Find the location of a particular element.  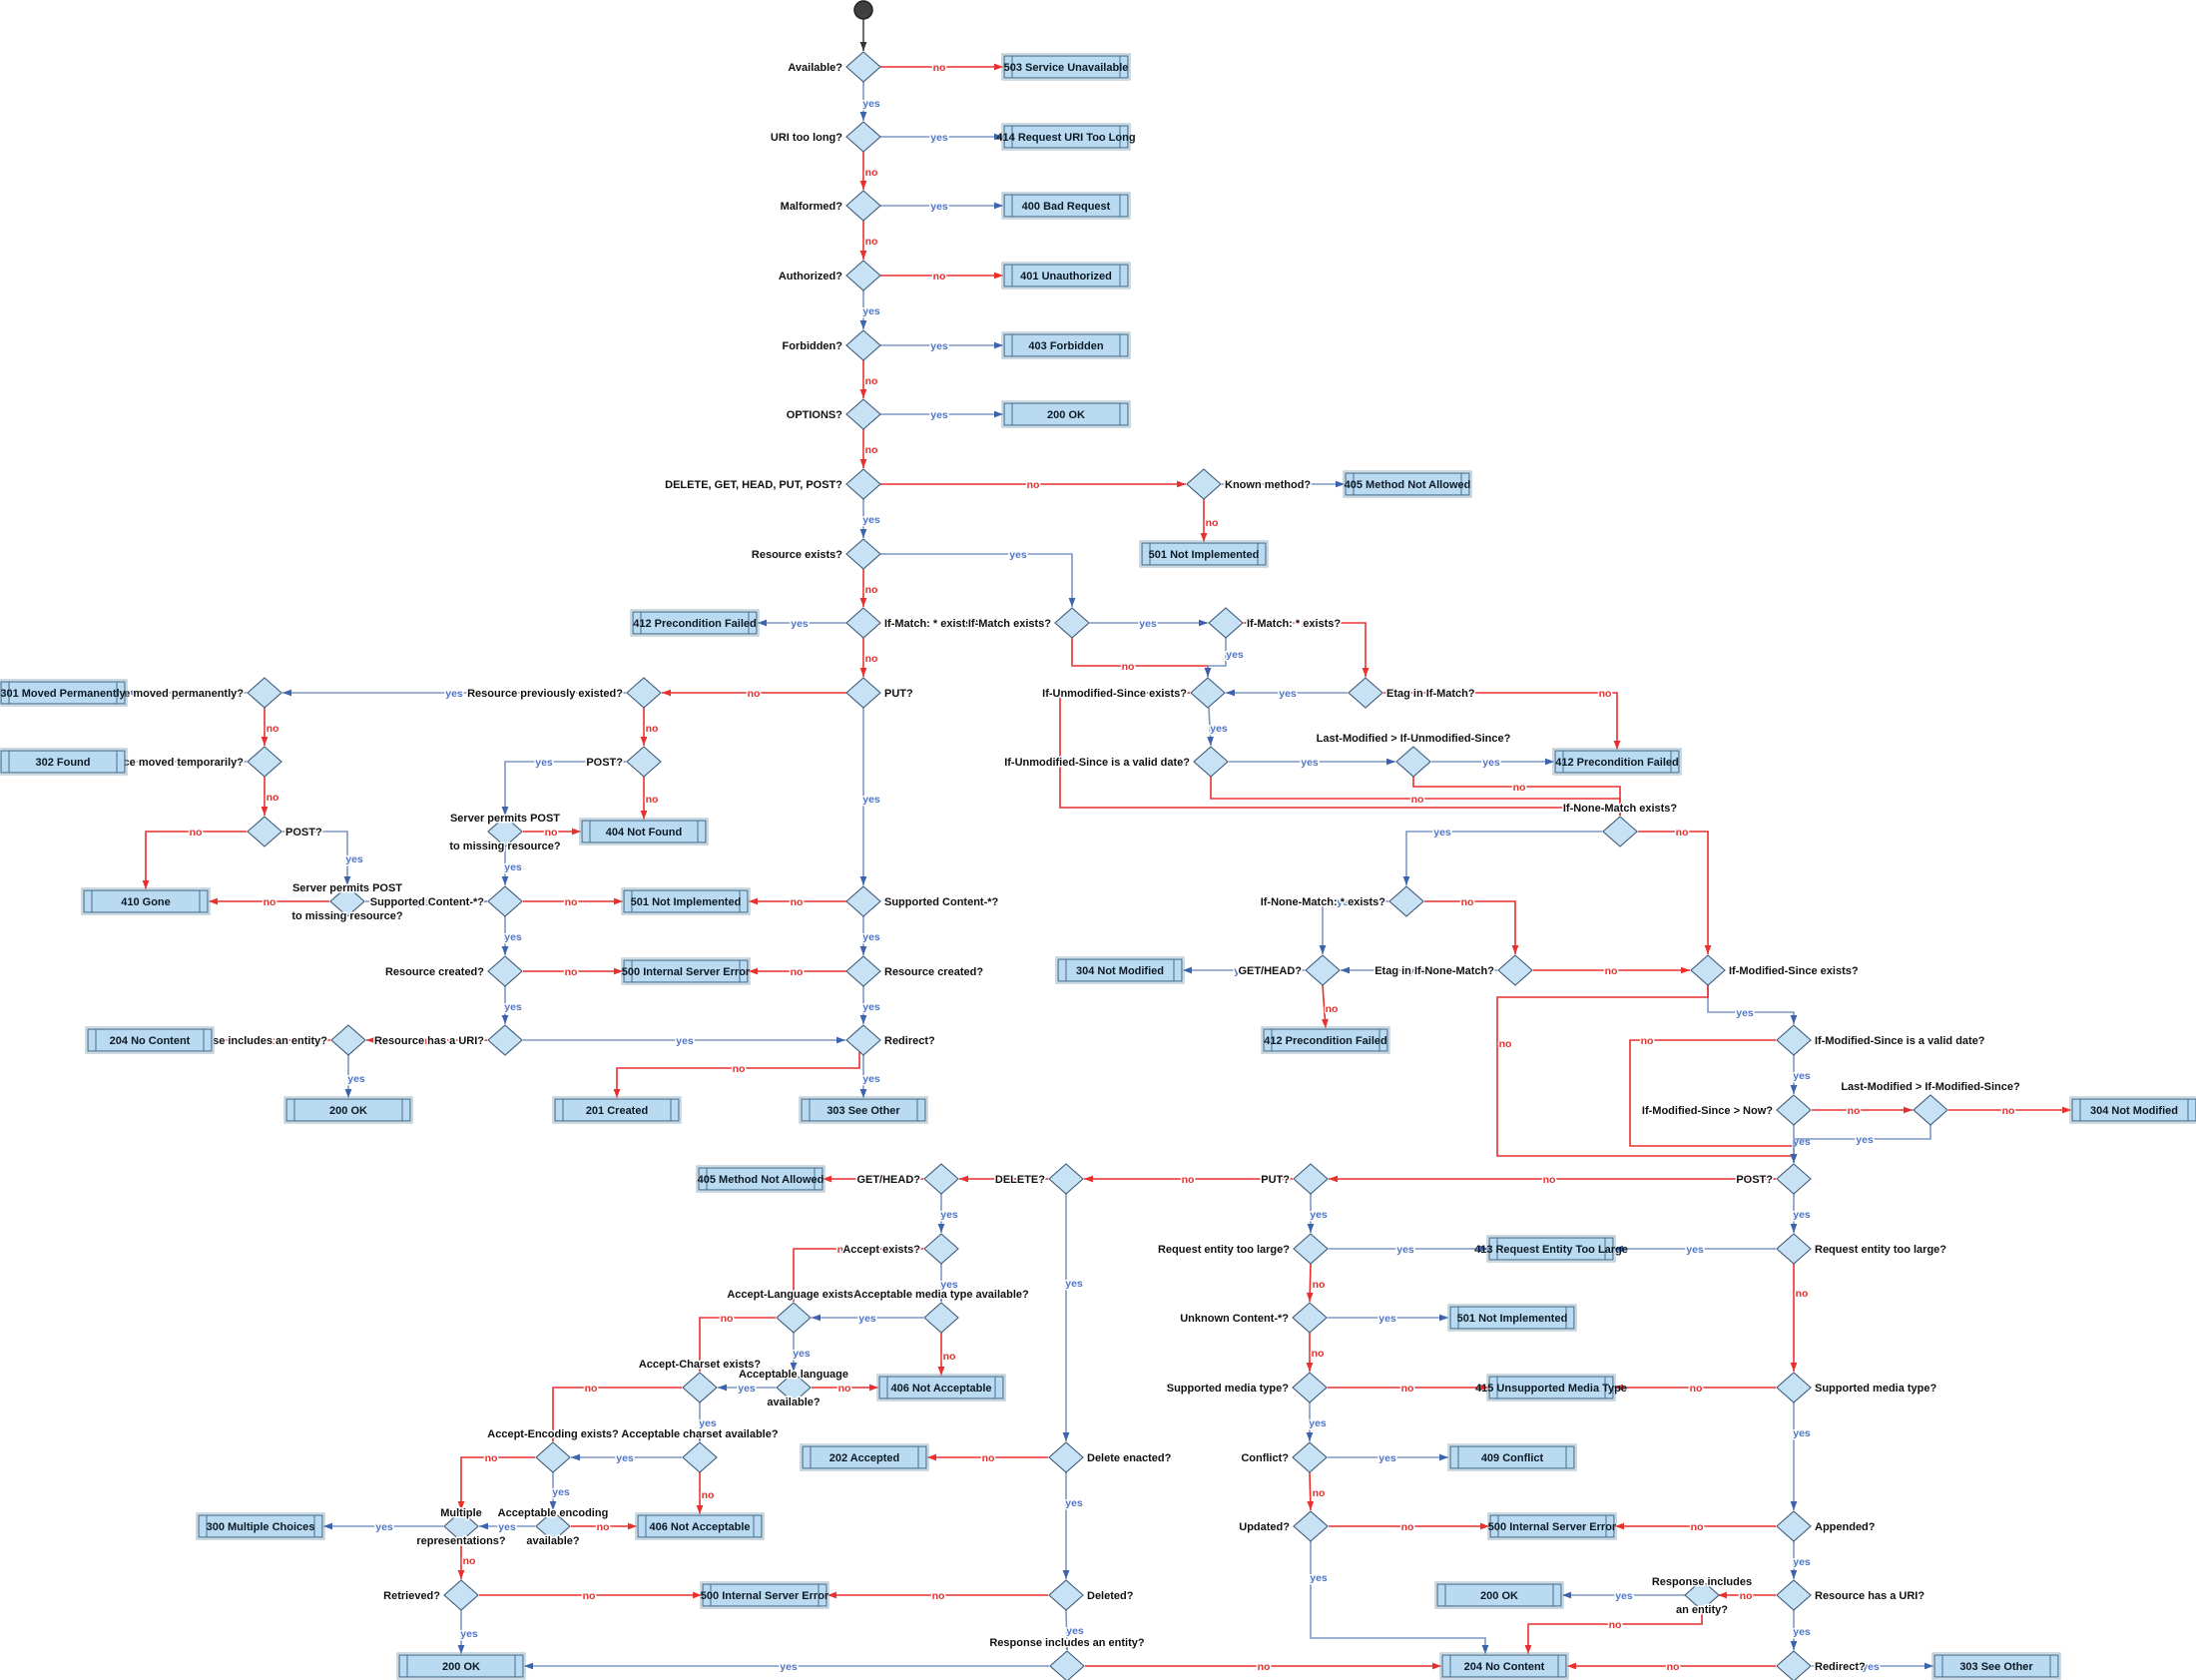

edge-movedtemp-b302-yes: yes is located at coordinates (186, 762).